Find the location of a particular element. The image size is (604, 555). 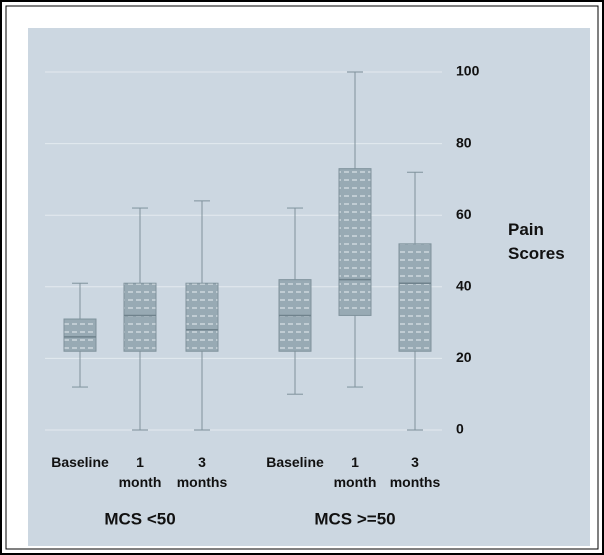

y-tick-label: 80 is located at coordinates (464, 142).